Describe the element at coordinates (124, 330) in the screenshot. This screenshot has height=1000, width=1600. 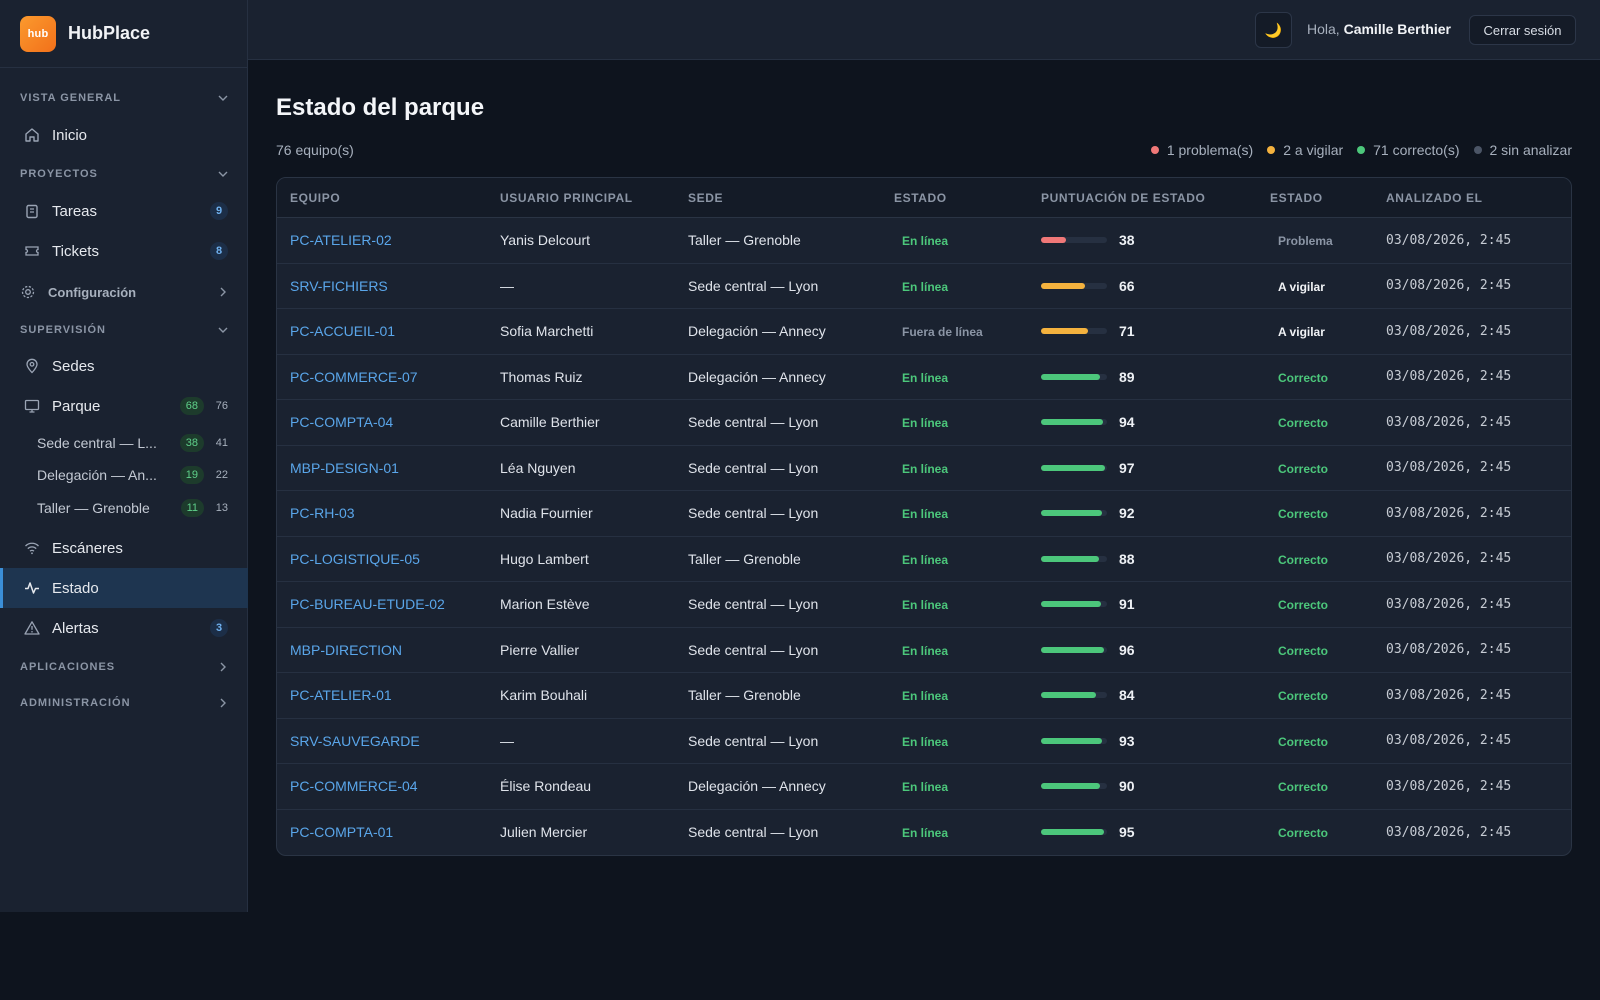
I see `section-supervision: SUPERVISIÓN` at that location.